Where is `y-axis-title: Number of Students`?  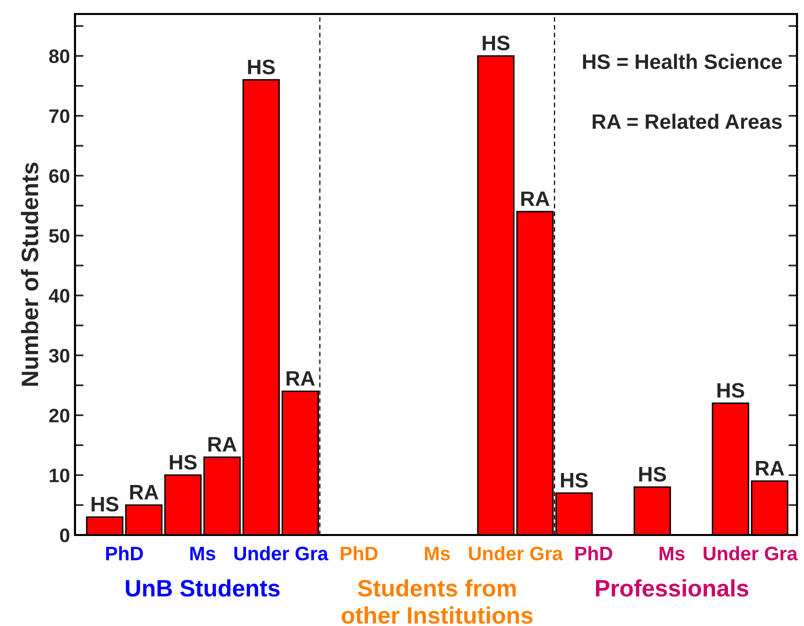
y-axis-title: Number of Students is located at coordinates (29, 274).